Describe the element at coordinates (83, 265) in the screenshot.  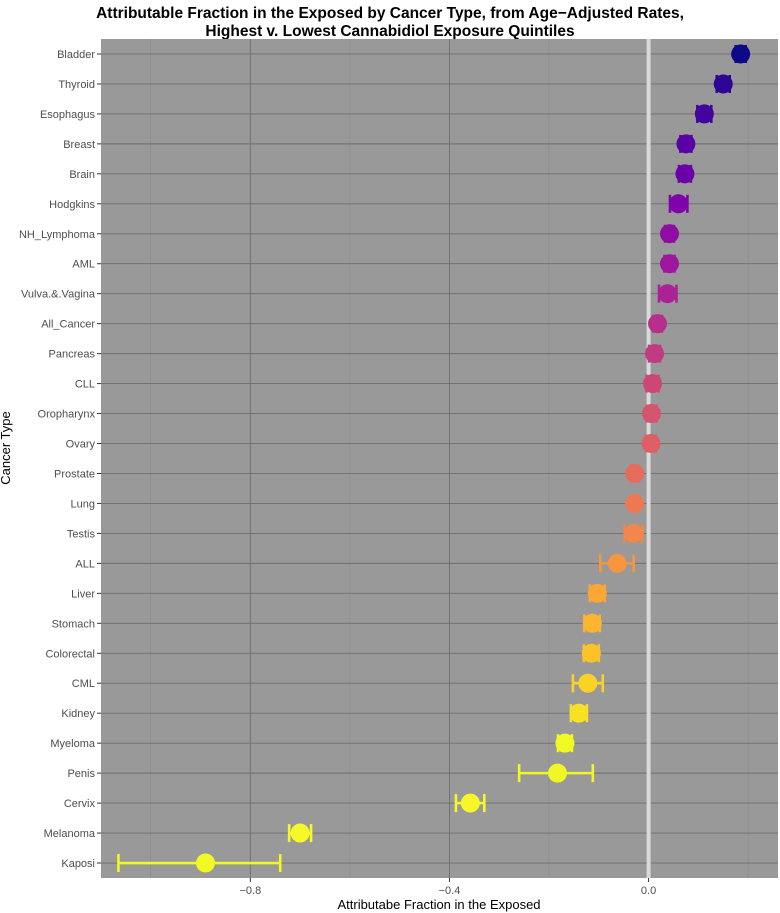
I see `y-tick-label: AML` at that location.